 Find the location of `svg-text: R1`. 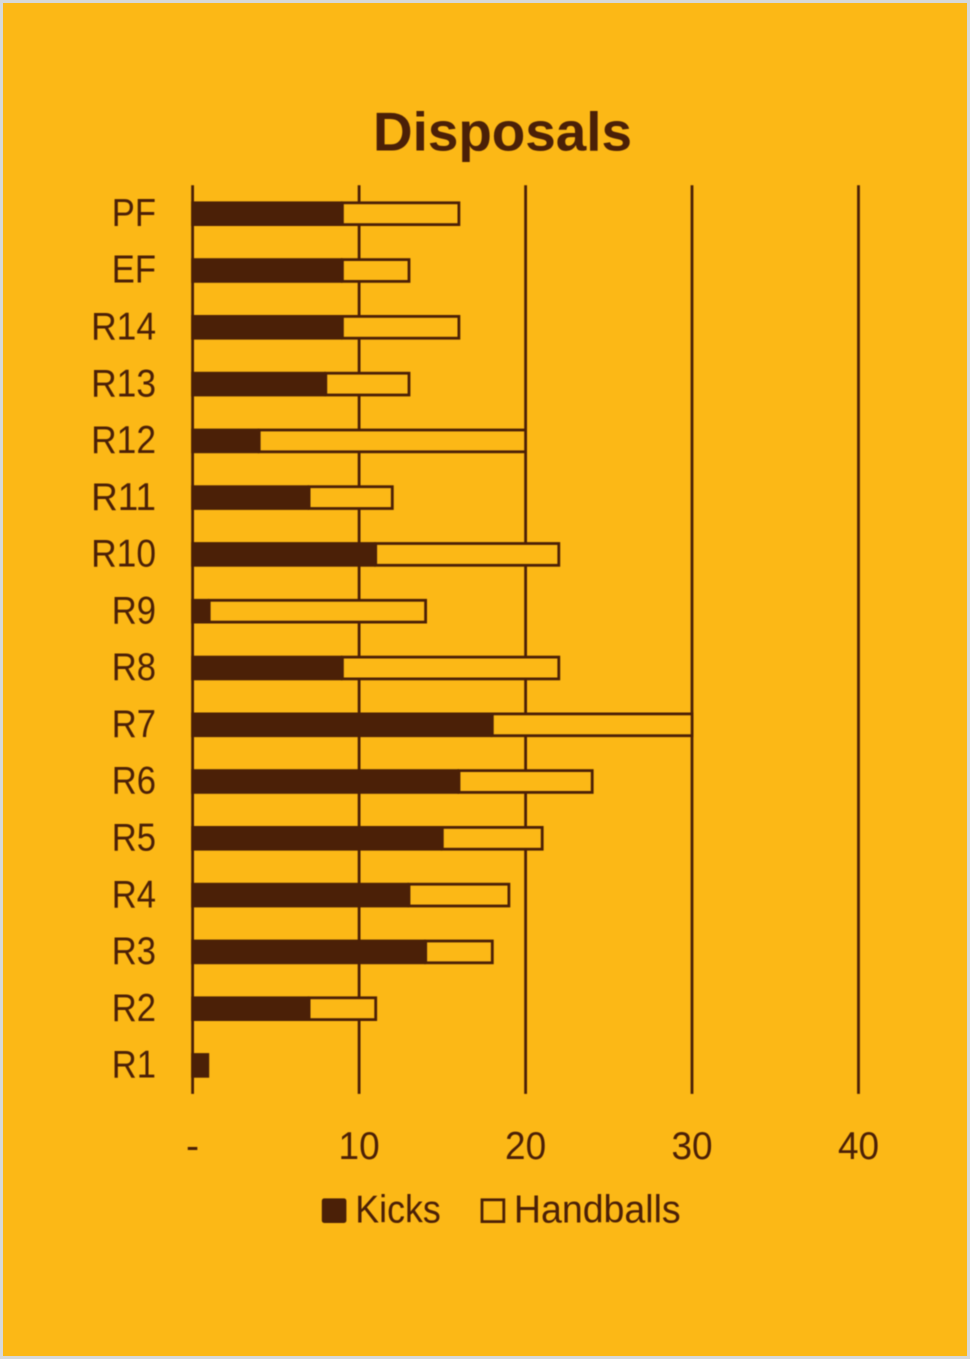

svg-text: R1 is located at coordinates (134, 1065).